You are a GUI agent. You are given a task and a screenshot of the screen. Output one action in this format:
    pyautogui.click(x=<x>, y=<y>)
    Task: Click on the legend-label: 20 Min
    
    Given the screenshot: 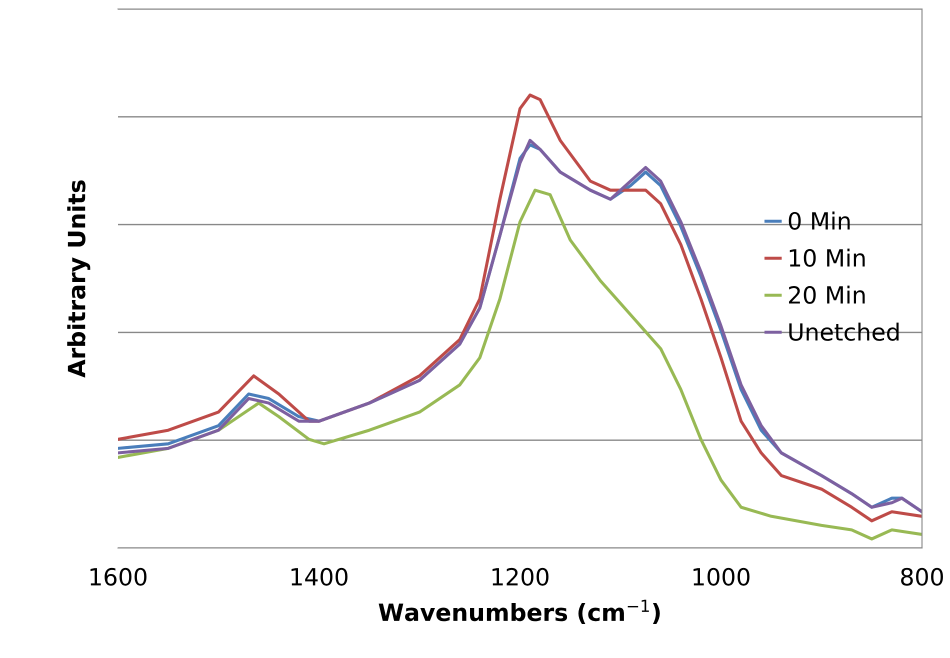 What is the action you would take?
    pyautogui.click(x=826, y=295)
    